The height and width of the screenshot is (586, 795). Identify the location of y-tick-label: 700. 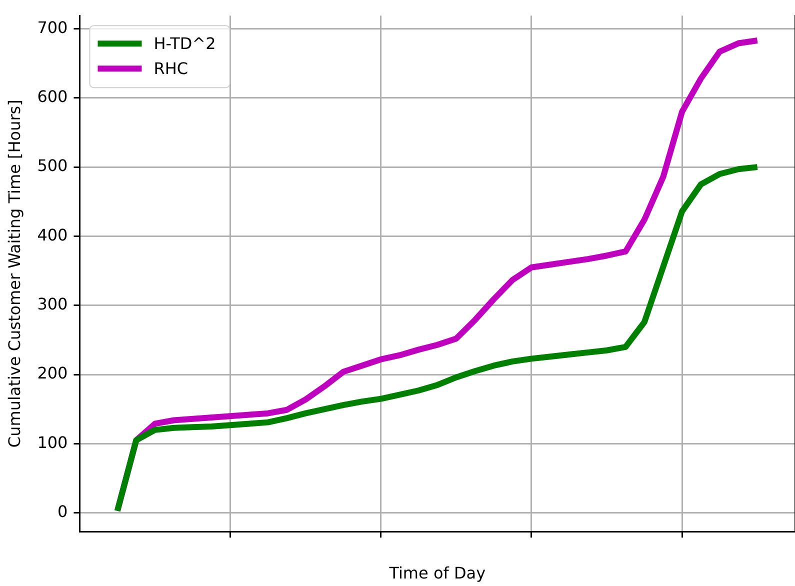
(52, 27).